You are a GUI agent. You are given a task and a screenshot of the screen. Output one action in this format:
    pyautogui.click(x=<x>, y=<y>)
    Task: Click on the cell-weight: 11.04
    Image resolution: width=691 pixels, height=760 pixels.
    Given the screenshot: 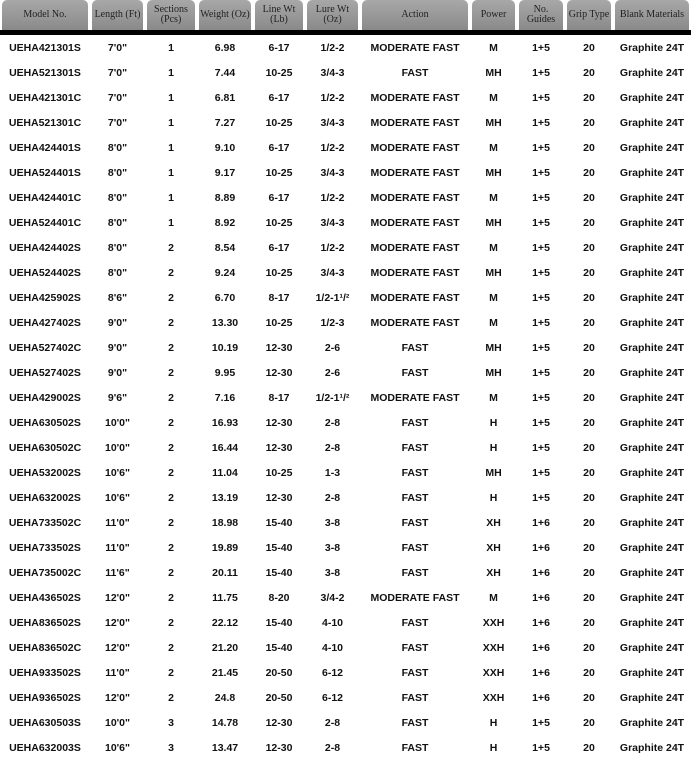 What is the action you would take?
    pyautogui.click(x=225, y=472)
    